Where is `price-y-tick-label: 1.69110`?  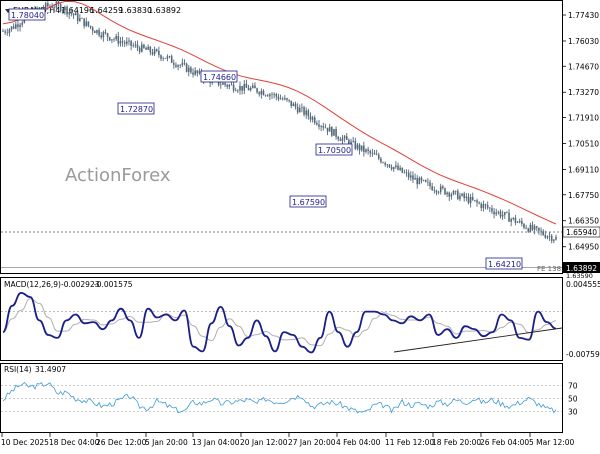 price-y-tick-label: 1.69110 is located at coordinates (583, 169).